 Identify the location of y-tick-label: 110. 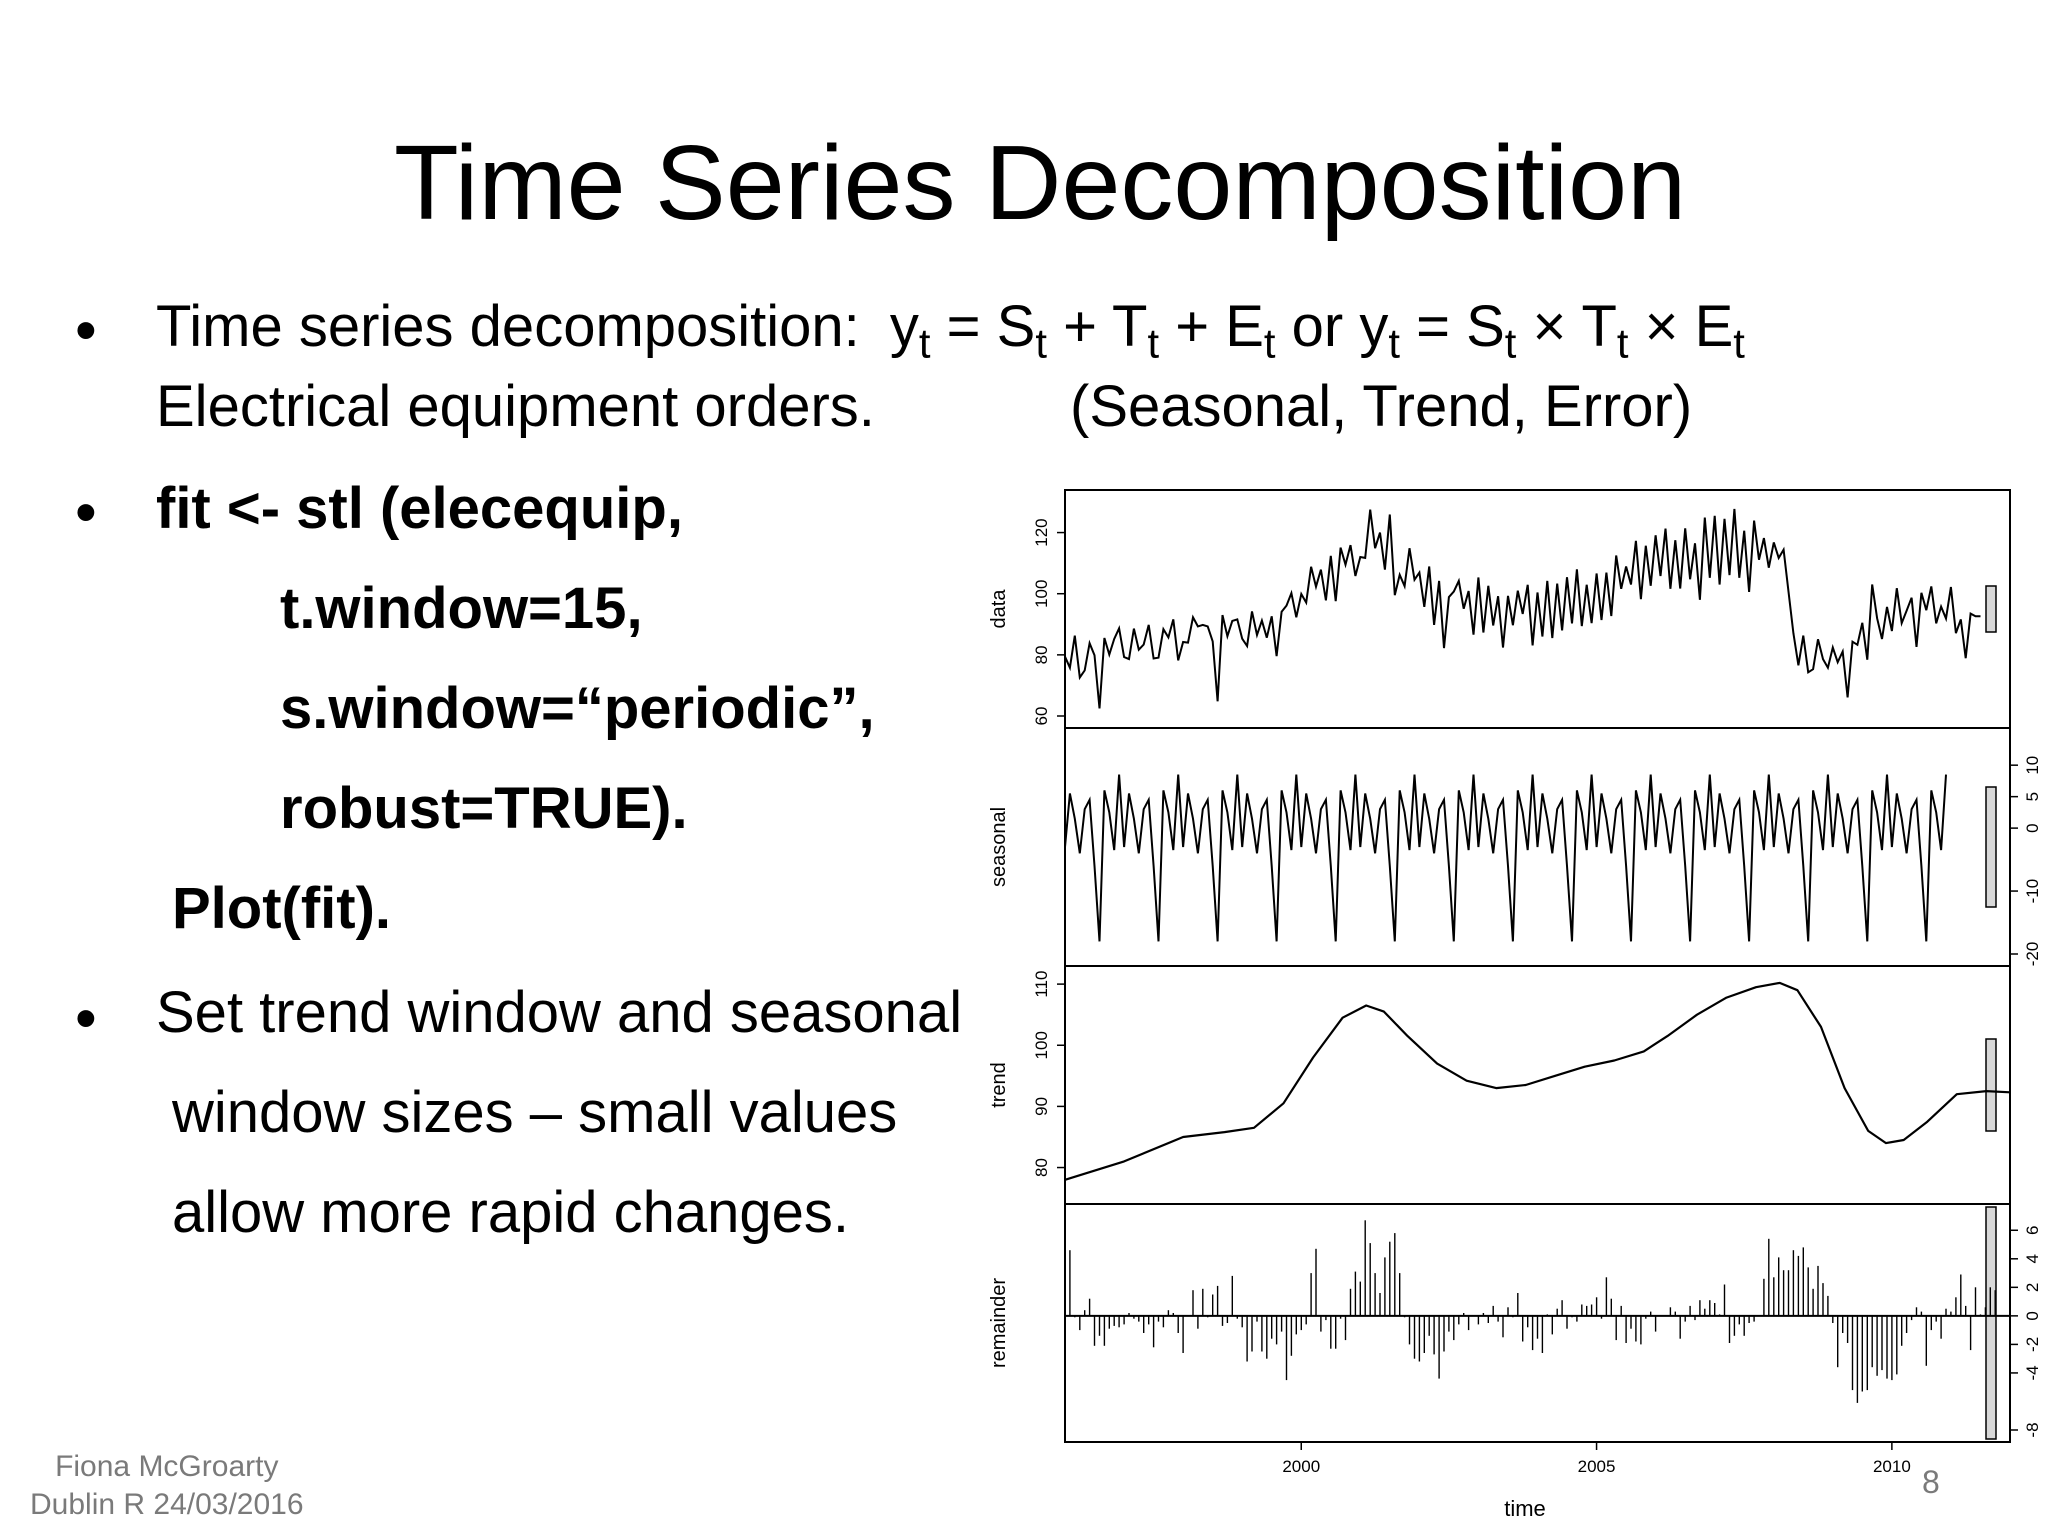
(1041, 984).